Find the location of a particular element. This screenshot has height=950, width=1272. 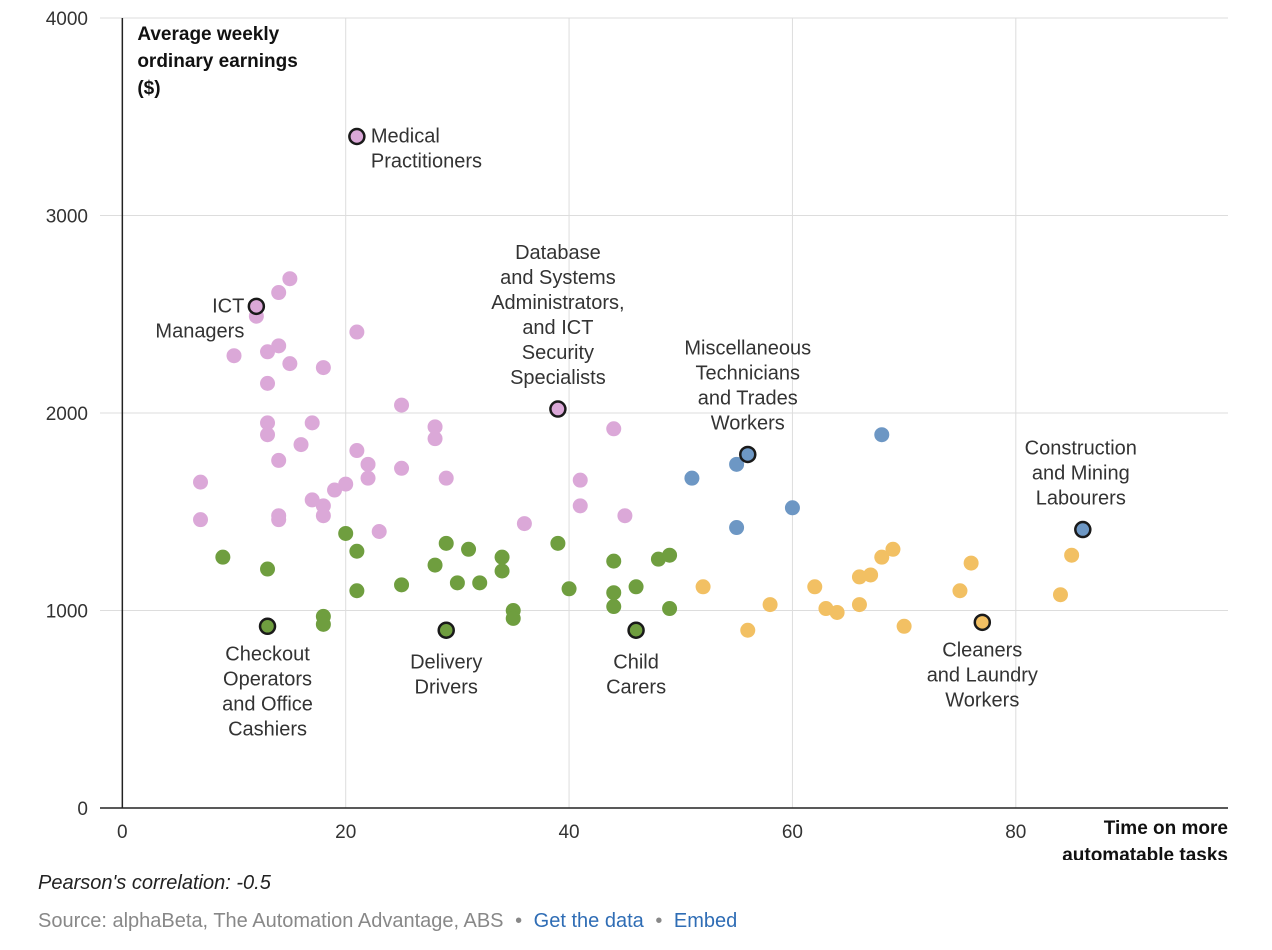

point-label: Specialists is located at coordinates (558, 378).